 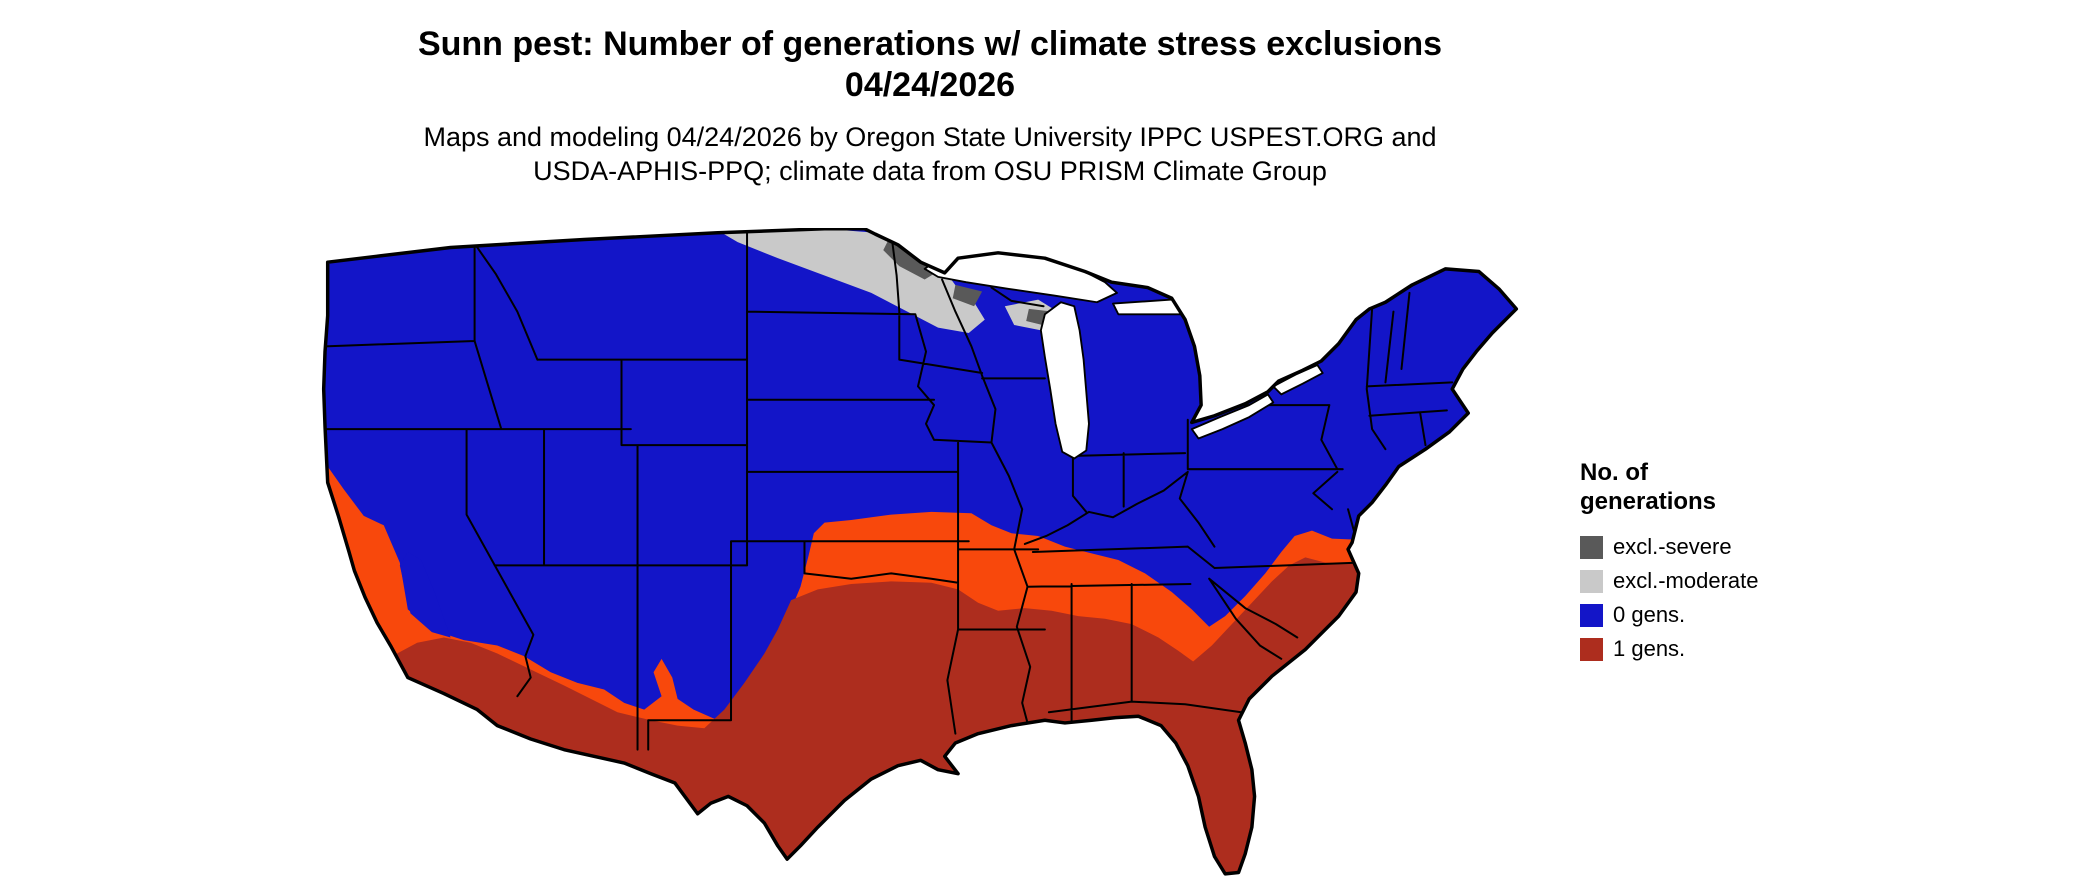 I want to click on legend-title-line-1: No. of, so click(x=1614, y=472).